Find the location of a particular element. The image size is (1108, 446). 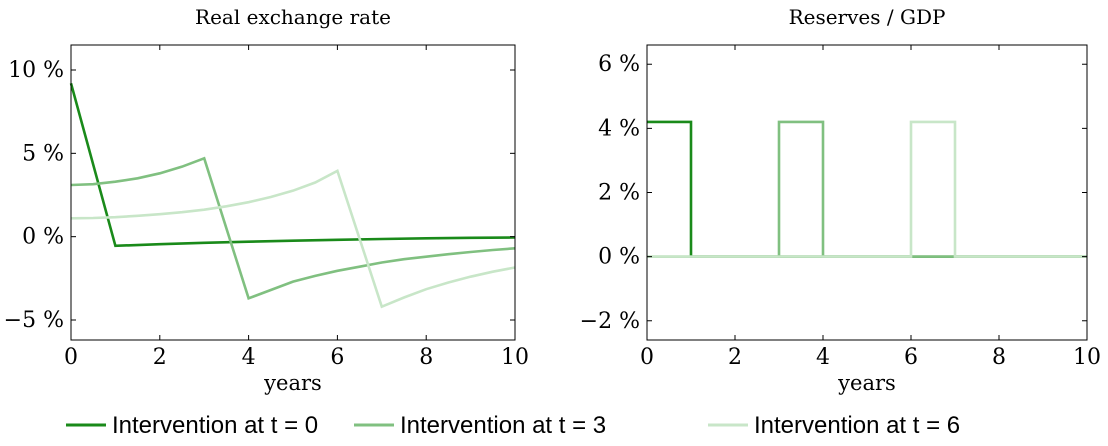

legend-label: Intervention at t = 3 is located at coordinates (503, 425).